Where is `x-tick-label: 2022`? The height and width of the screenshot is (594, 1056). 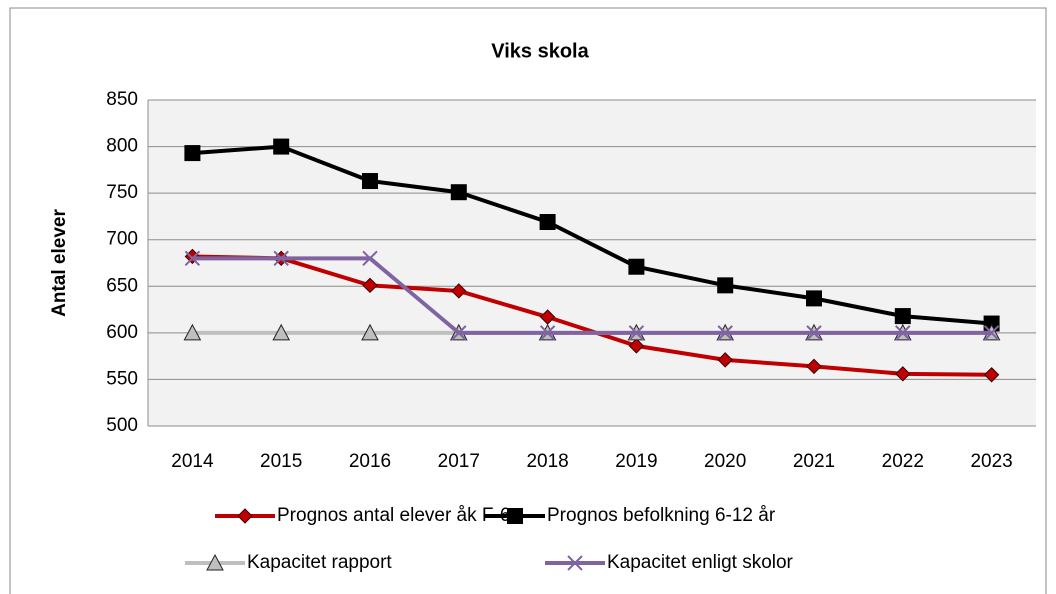 x-tick-label: 2022 is located at coordinates (903, 461).